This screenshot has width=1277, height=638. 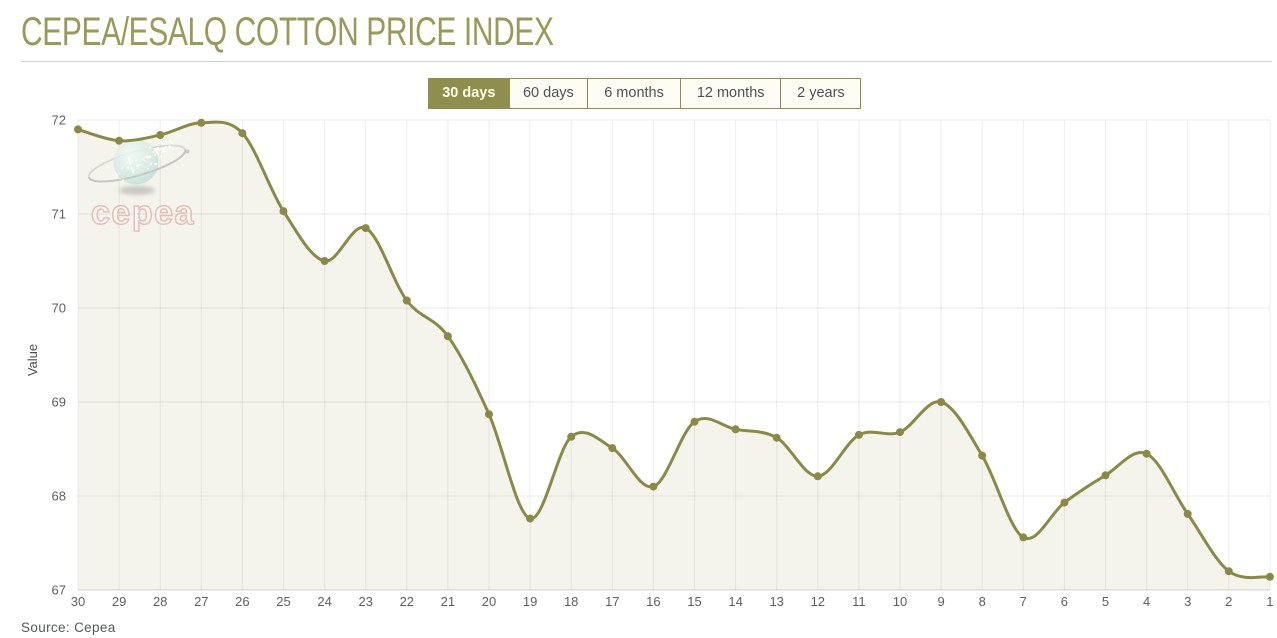 I want to click on svg-text: 3, so click(x=1187, y=601).